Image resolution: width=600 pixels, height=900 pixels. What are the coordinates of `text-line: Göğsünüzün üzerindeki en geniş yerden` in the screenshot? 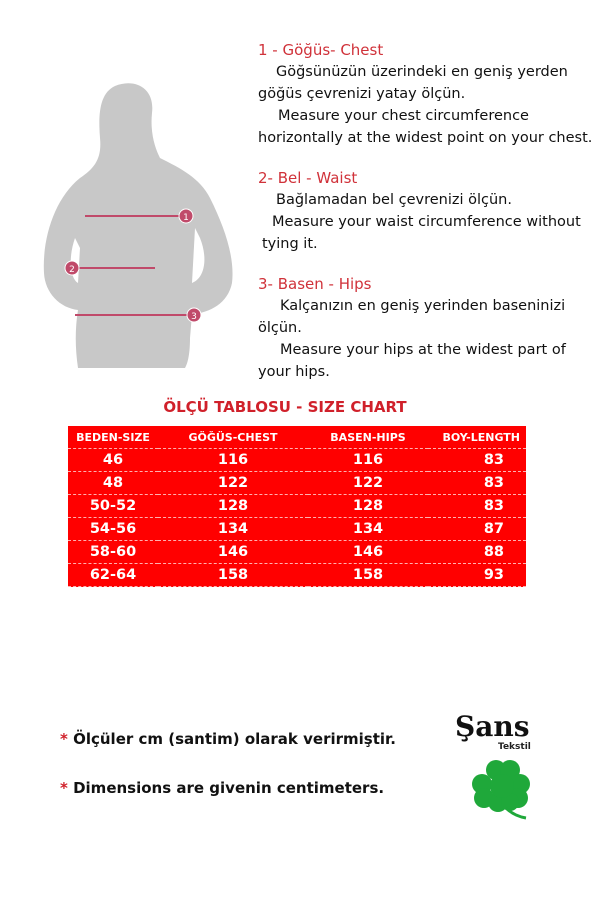 It's located at (422, 72).